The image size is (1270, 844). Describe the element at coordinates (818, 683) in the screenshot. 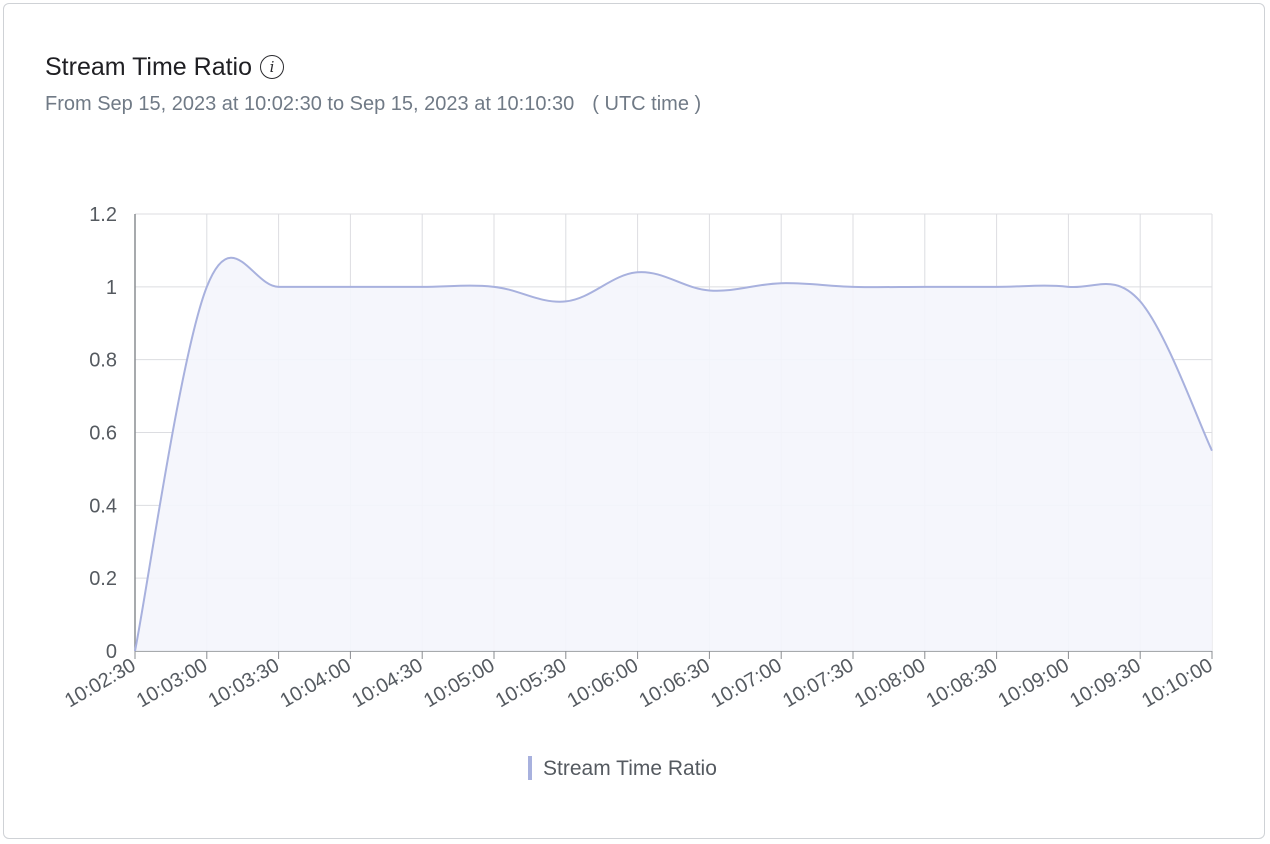

I see `x-tick-label: 10:07:30` at that location.